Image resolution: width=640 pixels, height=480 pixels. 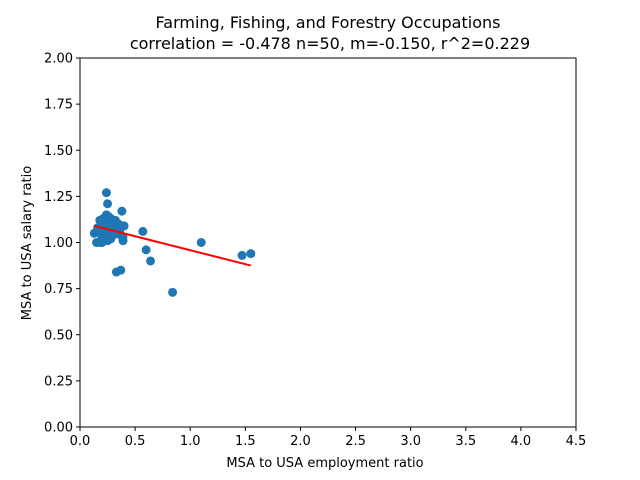 What do you see at coordinates (58, 197) in the screenshot?
I see `y-tick-label: 1.25` at bounding box center [58, 197].